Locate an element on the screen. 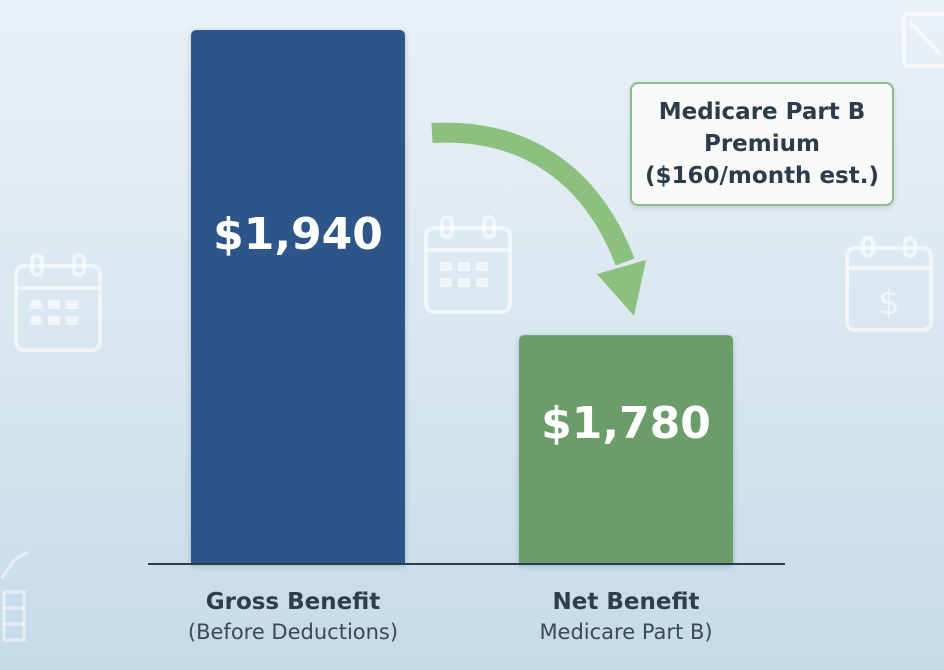  expand-icon is located at coordinates (923, 40).